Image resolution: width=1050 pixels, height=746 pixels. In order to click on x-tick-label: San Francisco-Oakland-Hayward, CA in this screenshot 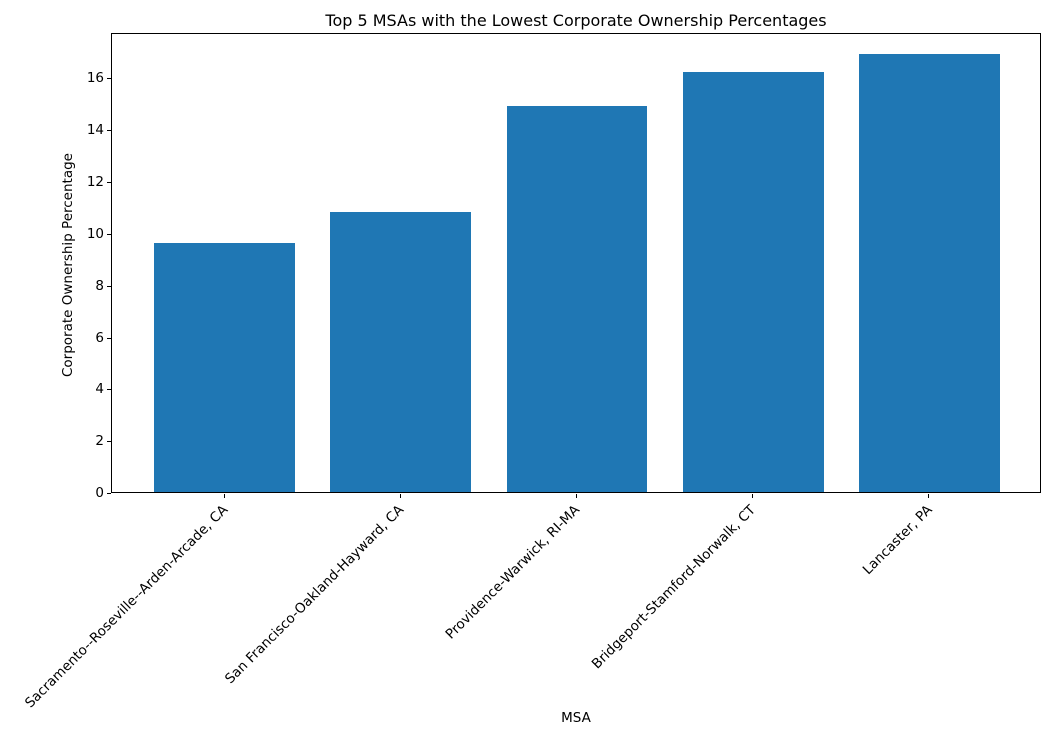, I will do `click(315, 595)`.